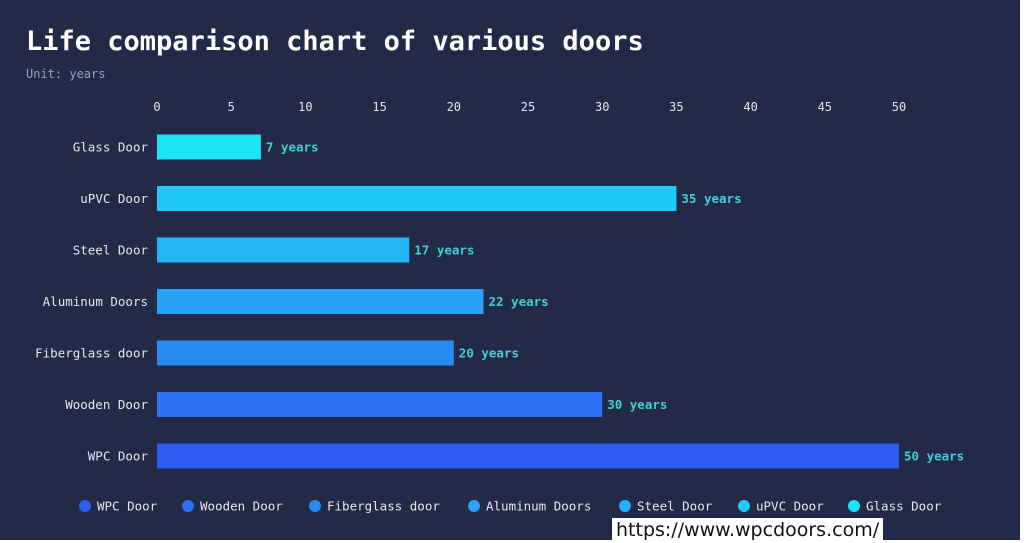  What do you see at coordinates (292, 147) in the screenshot?
I see `data-label: 7 years` at bounding box center [292, 147].